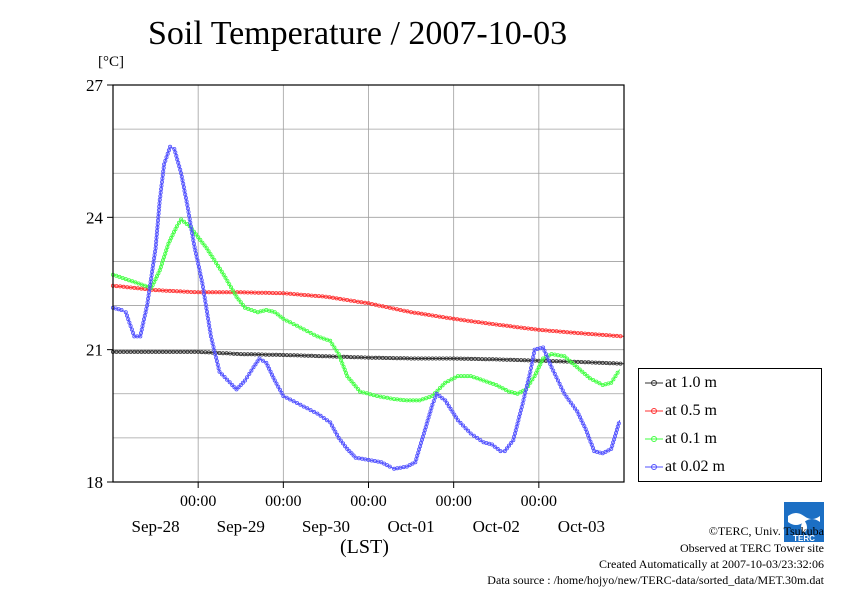 The image size is (842, 595). What do you see at coordinates (111, 62) in the screenshot?
I see `y-axis-unit: [°C]` at bounding box center [111, 62].